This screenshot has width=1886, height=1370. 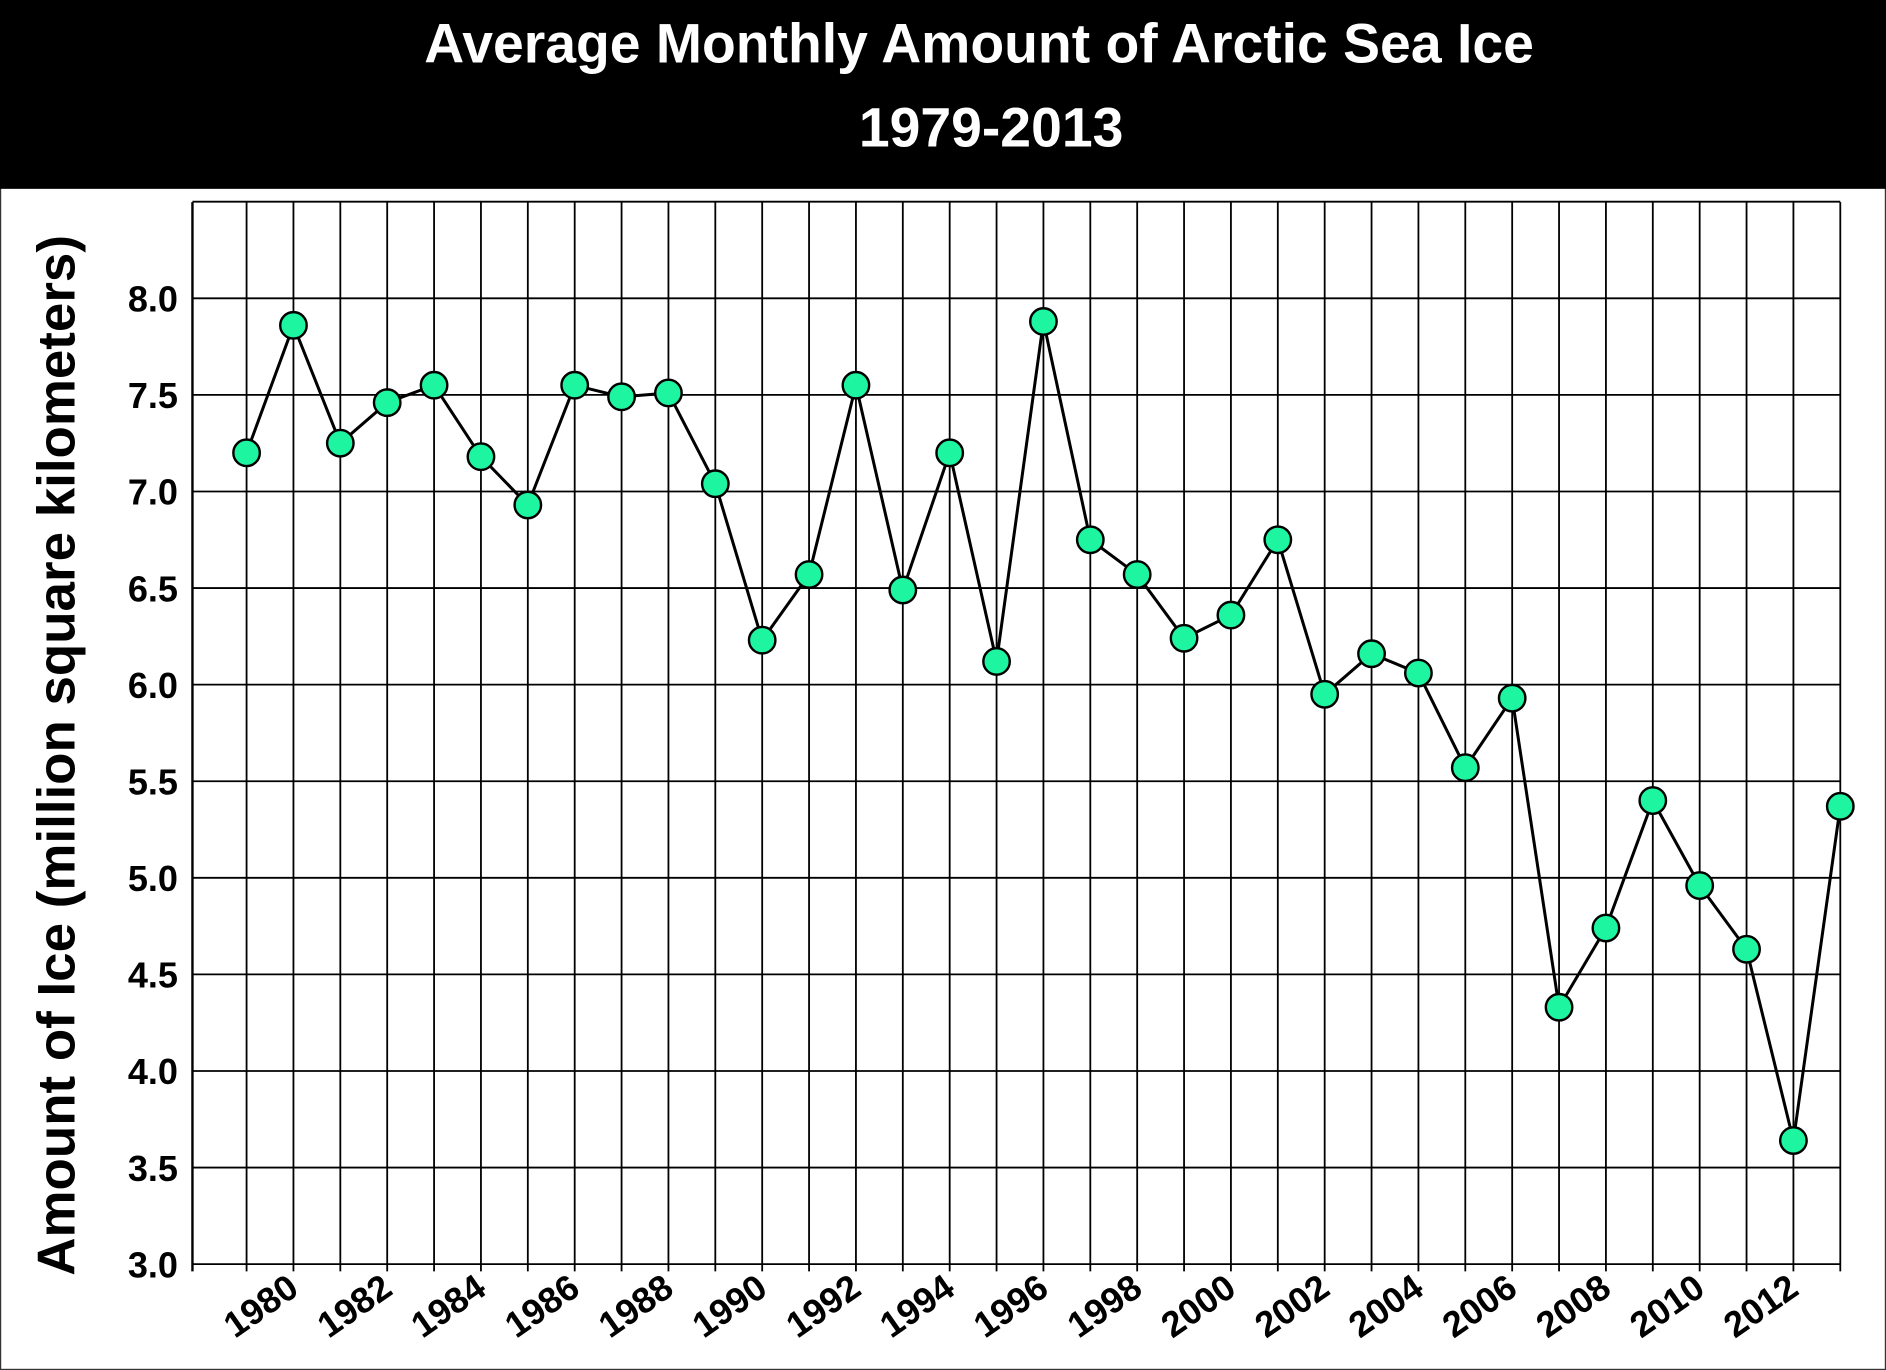 What do you see at coordinates (153, 685) in the screenshot?
I see `y-tick-label: 6.0` at bounding box center [153, 685].